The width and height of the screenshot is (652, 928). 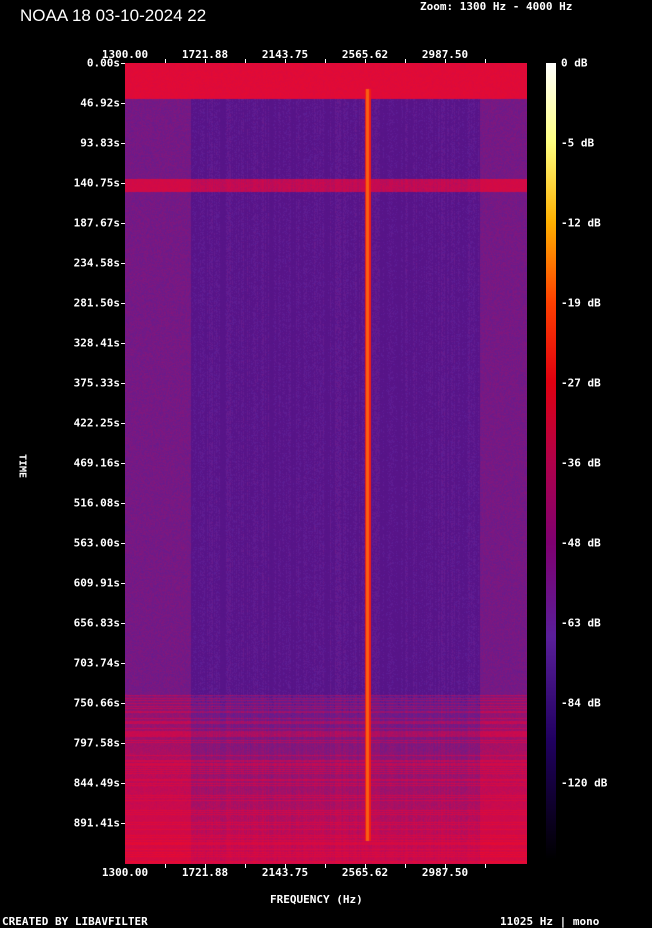 What do you see at coordinates (125, 872) in the screenshot?
I see `x-tick-label-bottom: 1300.00` at bounding box center [125, 872].